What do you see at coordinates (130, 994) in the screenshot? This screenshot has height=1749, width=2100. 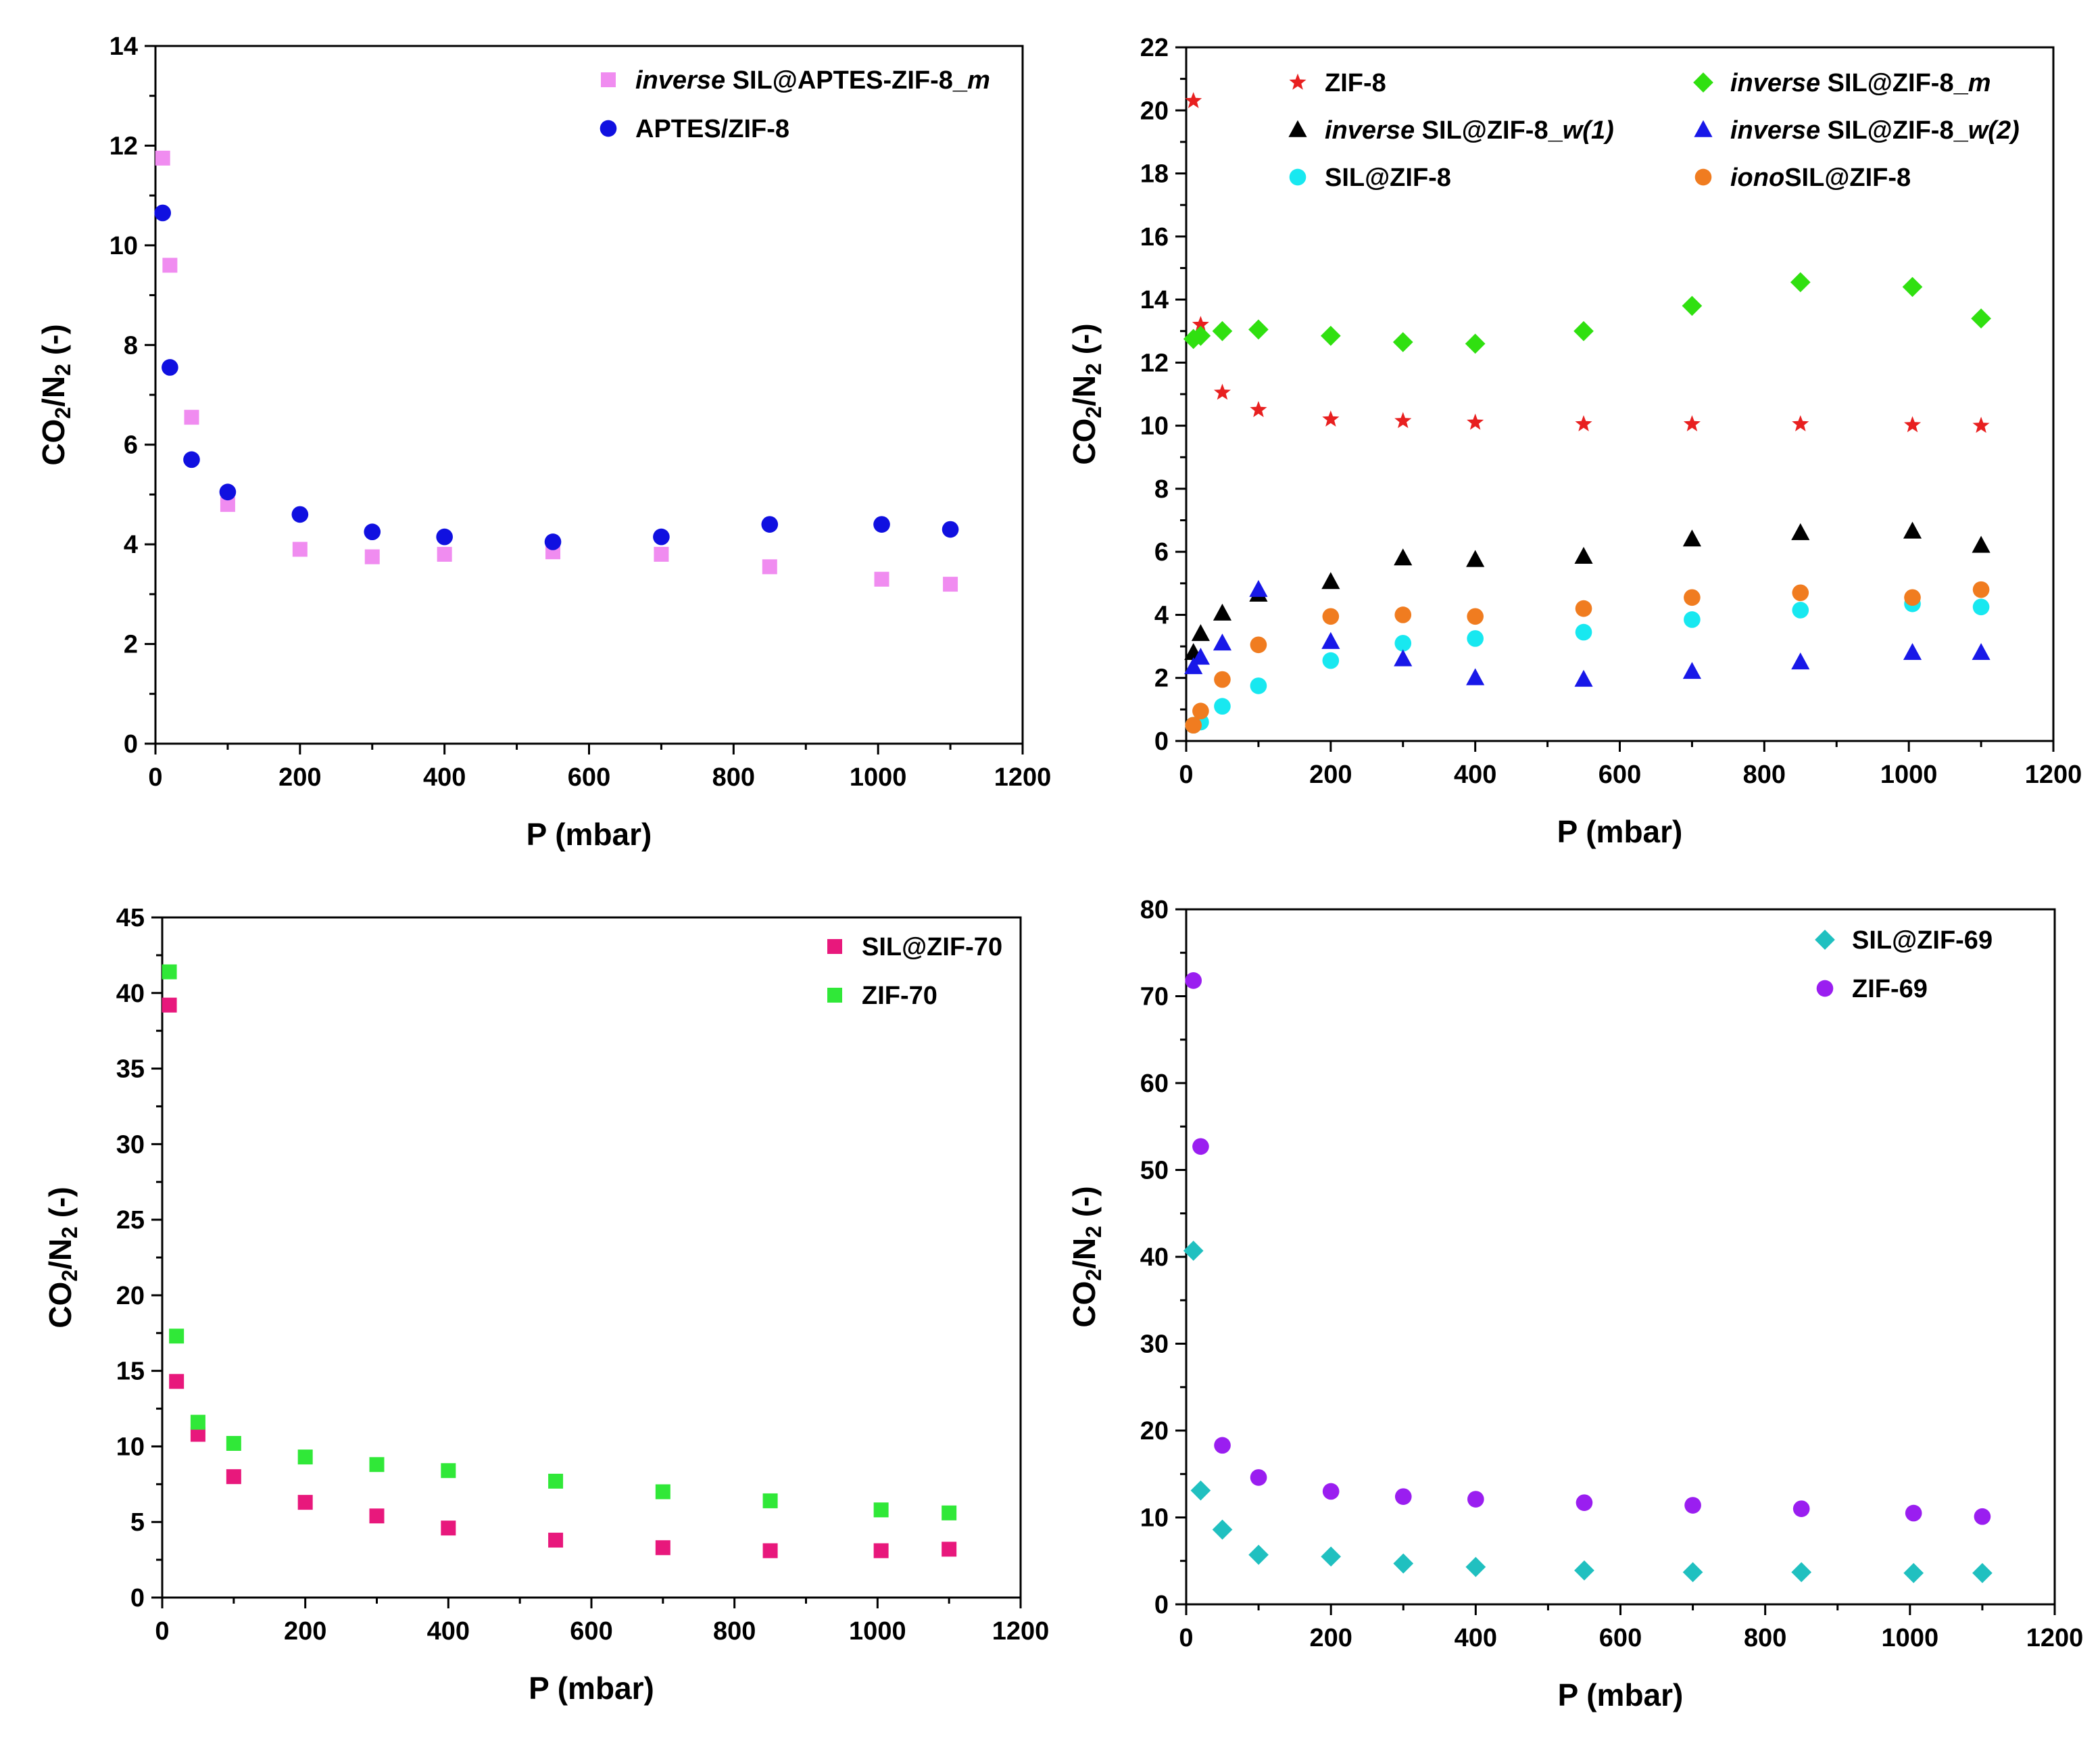 I see `y-tick-label: 40` at bounding box center [130, 994].